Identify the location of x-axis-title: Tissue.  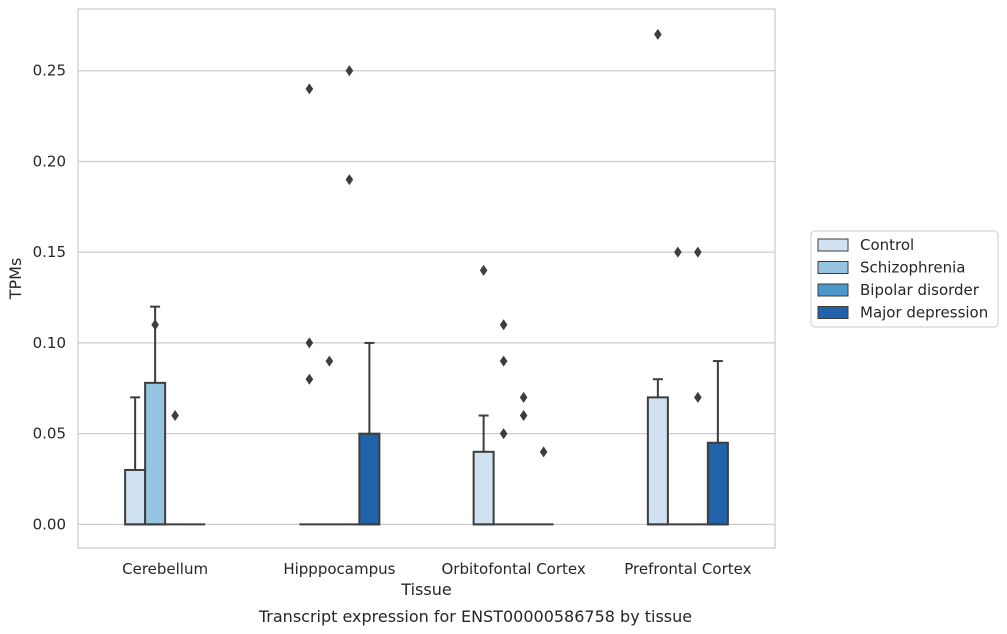
(425, 589).